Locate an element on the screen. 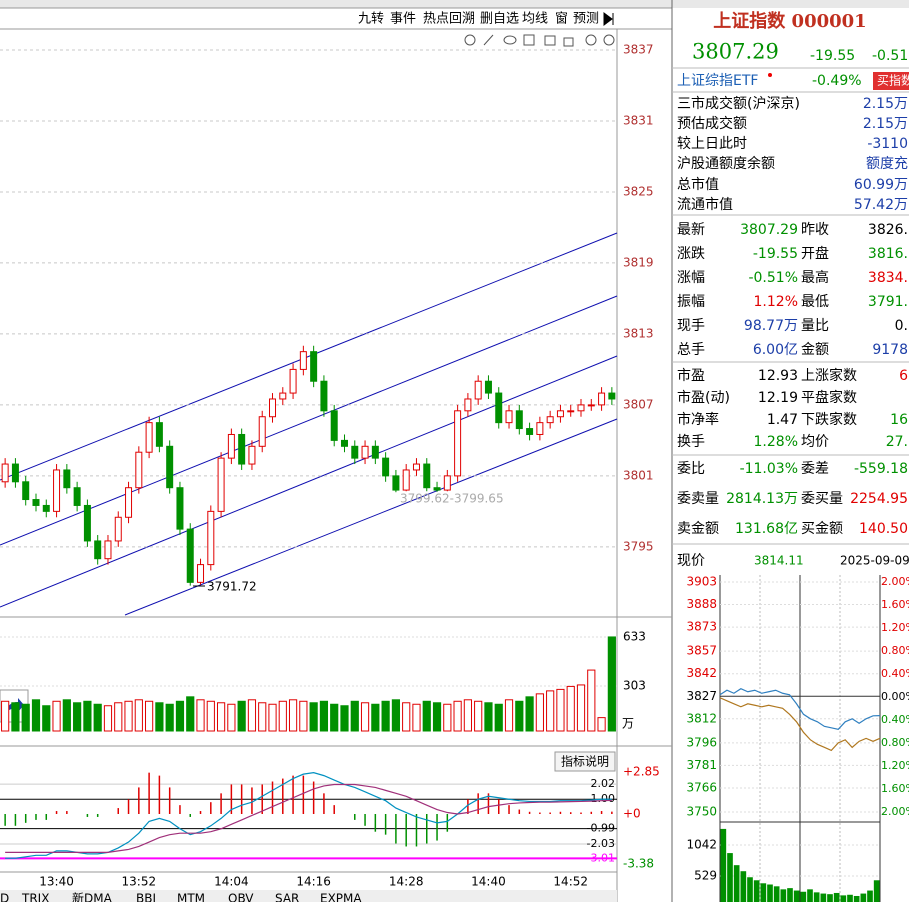 The width and height of the screenshot is (909, 902). buy-button-label: 买指数 is located at coordinates (893, 80).